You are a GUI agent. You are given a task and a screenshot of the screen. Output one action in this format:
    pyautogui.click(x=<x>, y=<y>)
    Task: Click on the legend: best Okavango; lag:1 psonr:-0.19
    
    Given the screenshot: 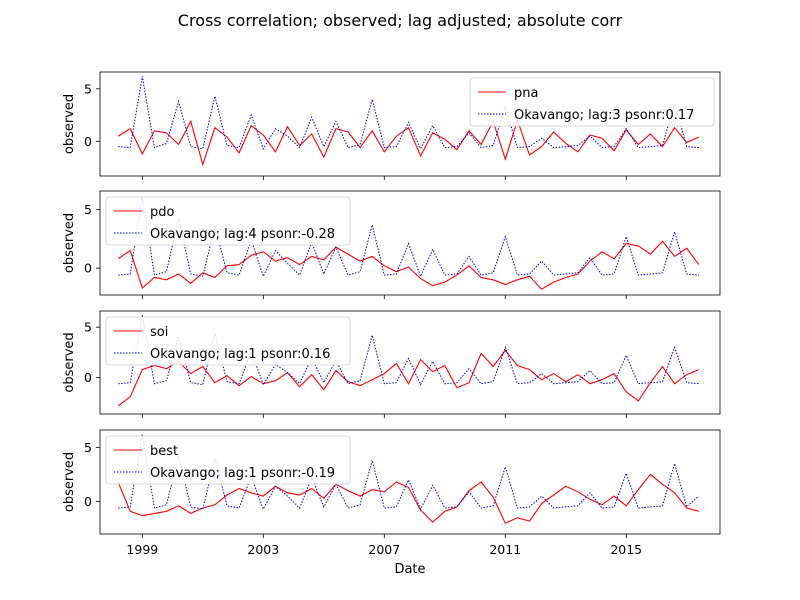 What is the action you would take?
    pyautogui.click(x=228, y=460)
    